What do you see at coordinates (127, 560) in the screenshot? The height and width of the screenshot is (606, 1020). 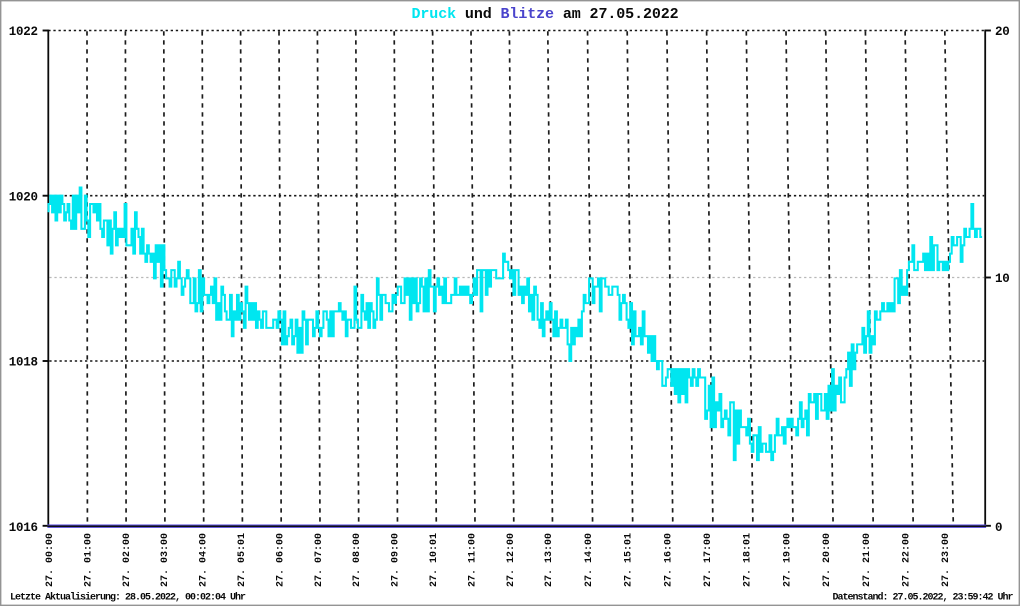 I see `svg-text: 27. 02:00` at bounding box center [127, 560].